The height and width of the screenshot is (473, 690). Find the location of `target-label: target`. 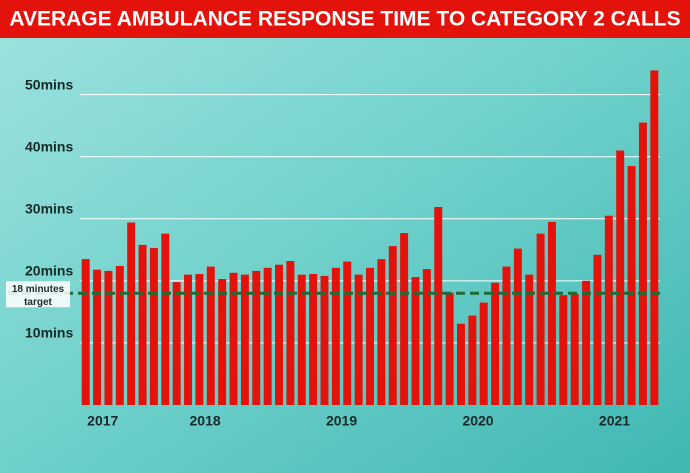

target-label: target is located at coordinates (38, 302).